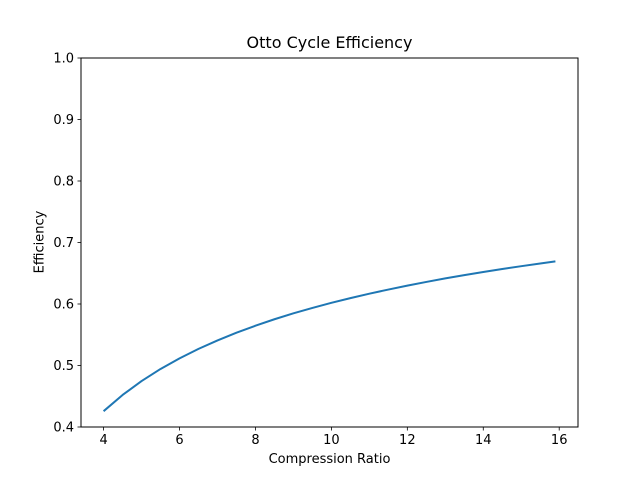 The width and height of the screenshot is (640, 480). What do you see at coordinates (255, 440) in the screenshot?
I see `x-tick-label: 8` at bounding box center [255, 440].